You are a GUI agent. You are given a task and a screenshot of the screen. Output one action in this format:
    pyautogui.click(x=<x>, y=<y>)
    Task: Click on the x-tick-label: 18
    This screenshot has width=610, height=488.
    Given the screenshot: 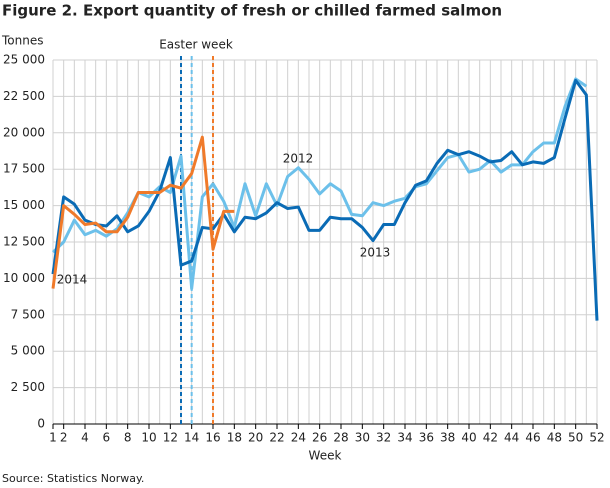 What is the action you would take?
    pyautogui.click(x=234, y=438)
    